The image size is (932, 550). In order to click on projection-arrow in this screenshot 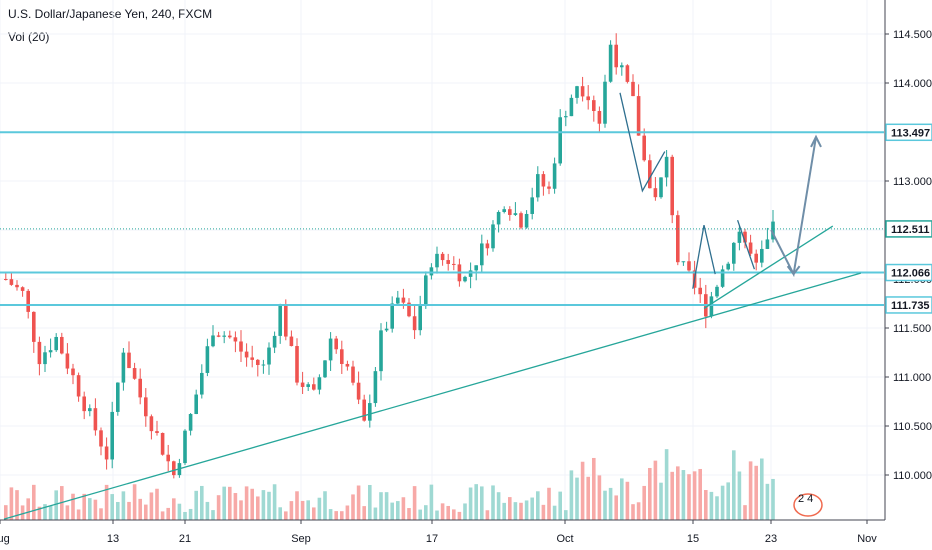, I will do `click(793, 207)`.